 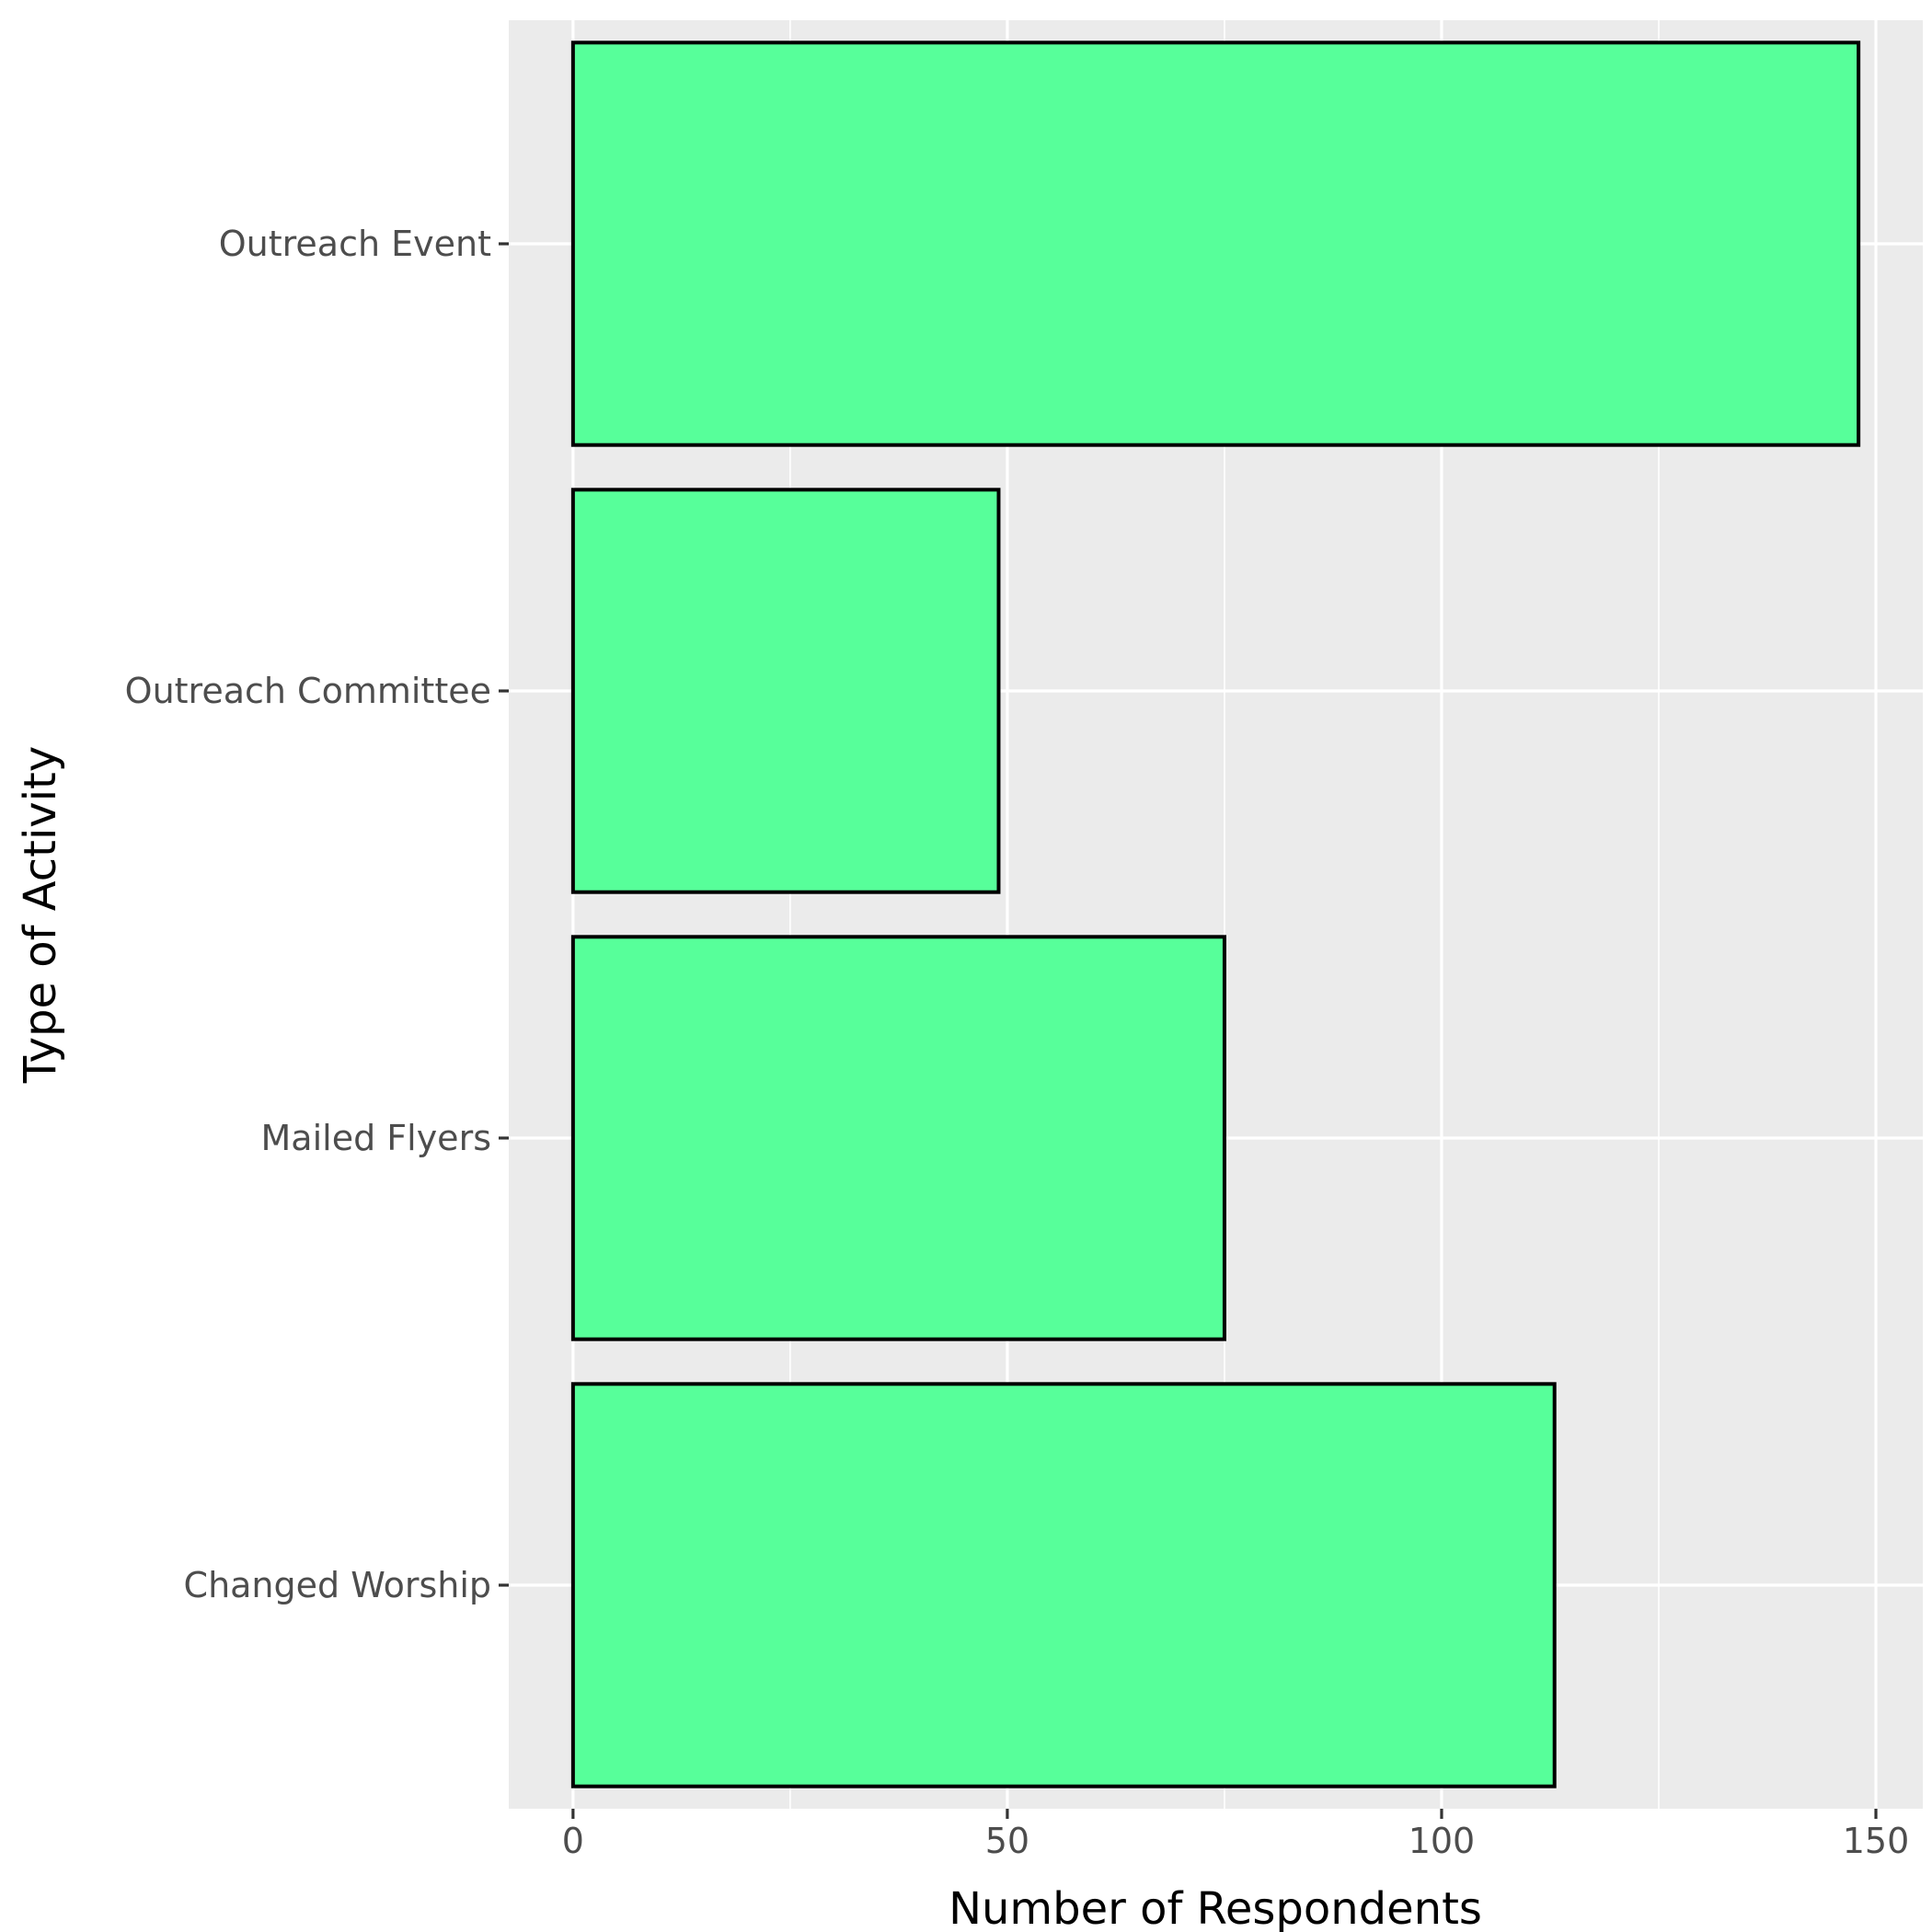 What do you see at coordinates (355, 244) in the screenshot?
I see `y-tick-label: Outreach Event` at bounding box center [355, 244].